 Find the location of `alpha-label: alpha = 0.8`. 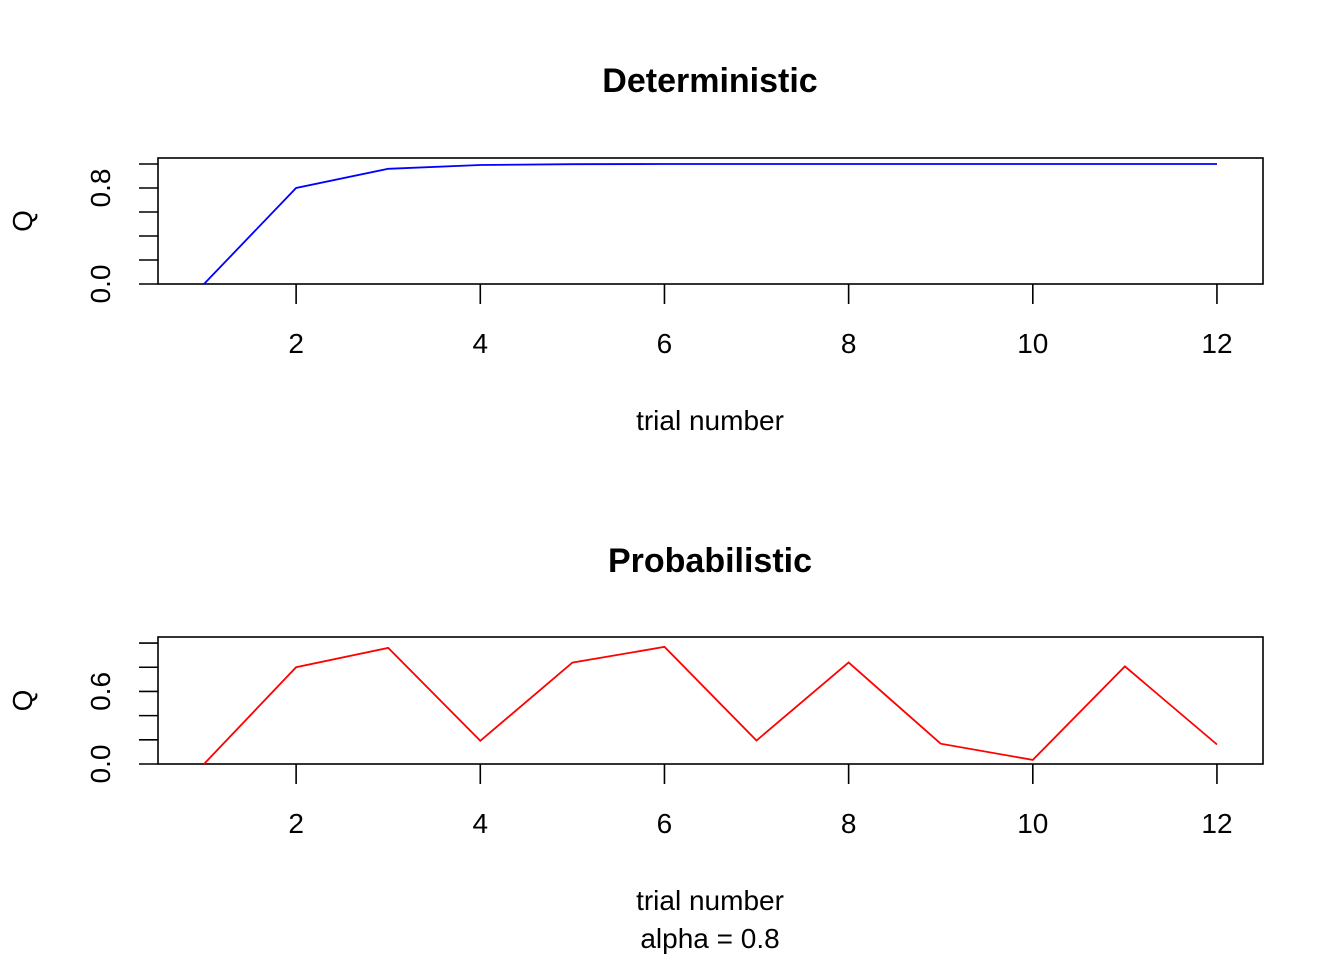

alpha-label: alpha = 0.8 is located at coordinates (709, 938).